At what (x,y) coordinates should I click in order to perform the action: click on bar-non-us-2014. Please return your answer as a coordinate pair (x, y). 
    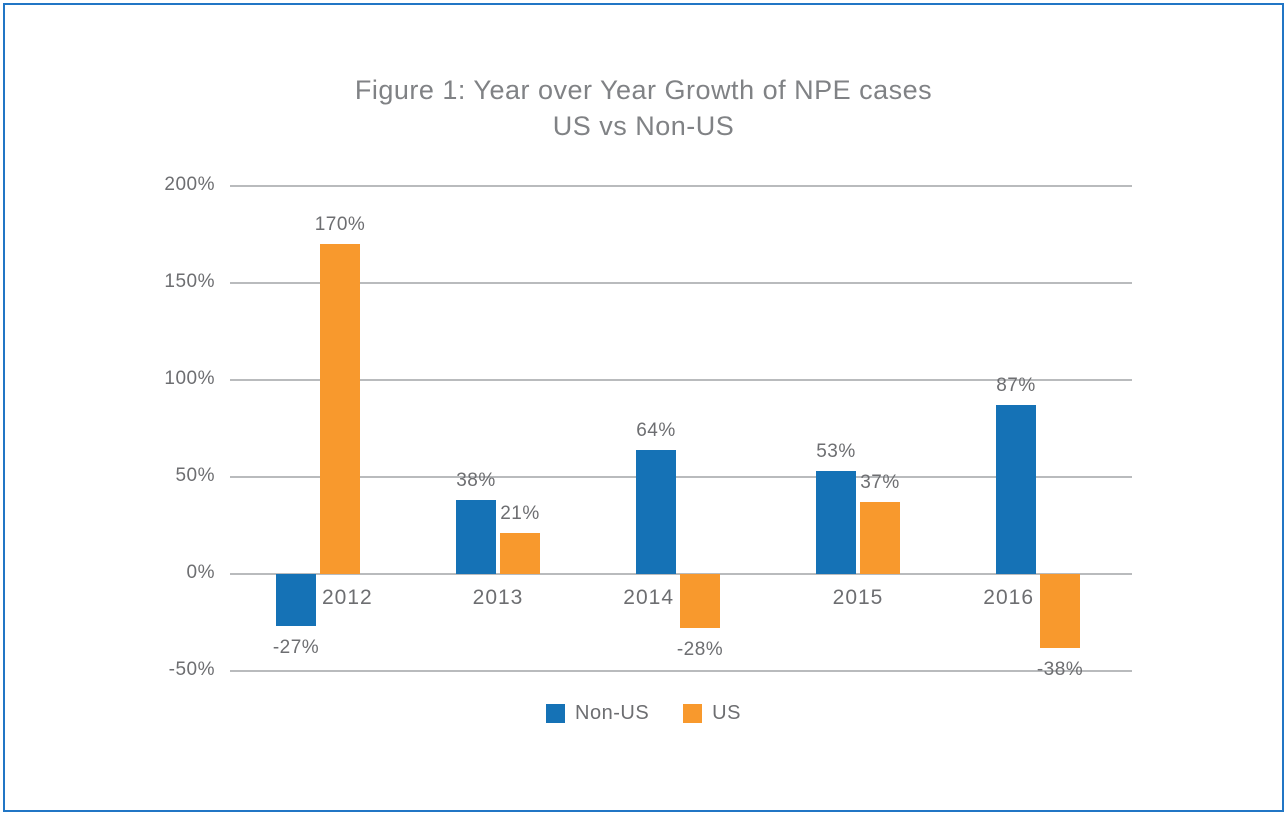
    Looking at the image, I should click on (656, 511).